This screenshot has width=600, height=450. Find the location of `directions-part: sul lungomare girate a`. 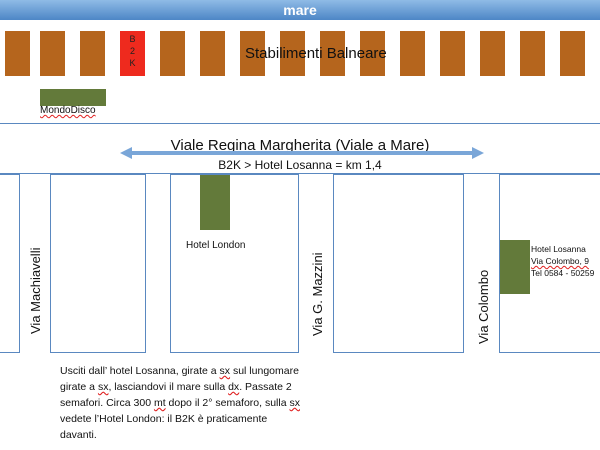

directions-part: sul lungomare girate a is located at coordinates (179, 379).